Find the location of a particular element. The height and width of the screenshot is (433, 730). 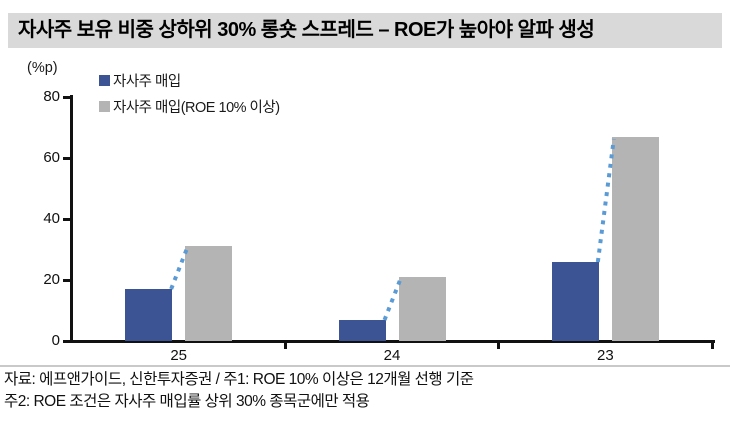

x-axis-category-label: 23 is located at coordinates (605, 355).